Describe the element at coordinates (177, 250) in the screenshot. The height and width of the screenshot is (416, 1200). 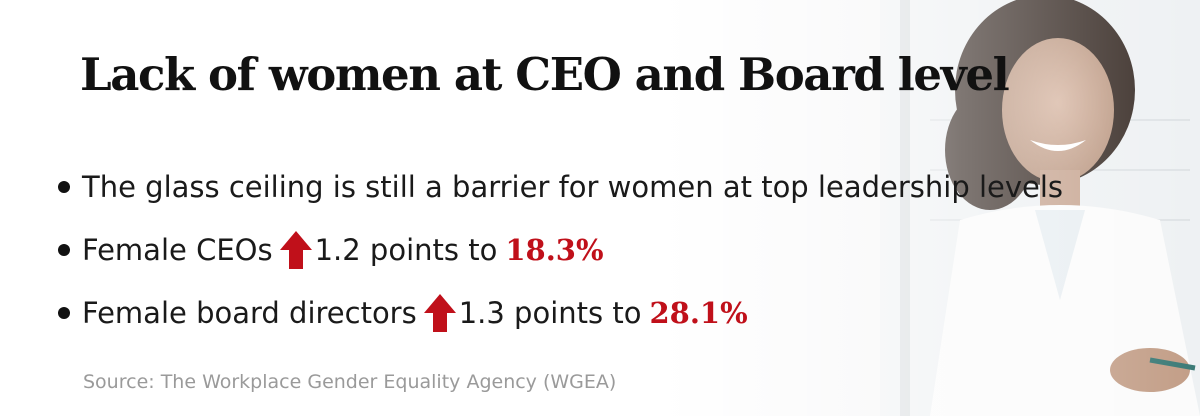
I see `bullet-label: Female CEOs` at that location.